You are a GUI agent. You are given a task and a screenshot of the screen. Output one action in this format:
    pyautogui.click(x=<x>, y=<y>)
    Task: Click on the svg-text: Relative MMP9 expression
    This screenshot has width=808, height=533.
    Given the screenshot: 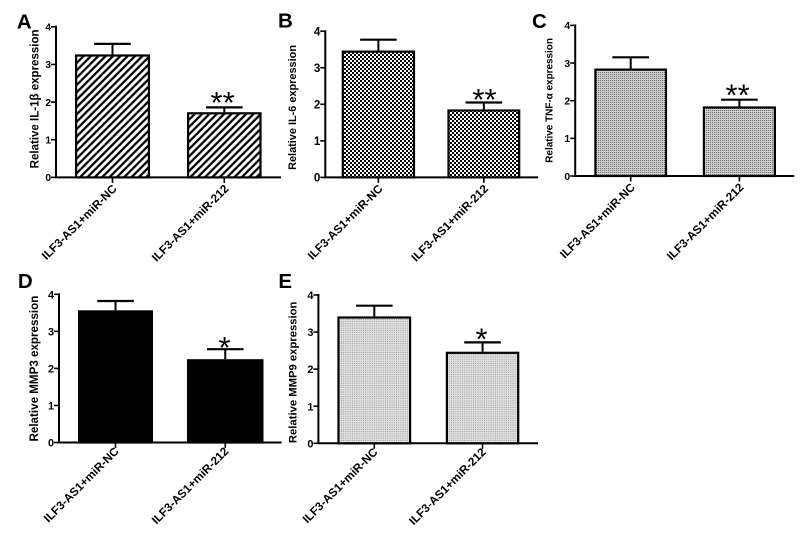 What is the action you would take?
    pyautogui.click(x=293, y=372)
    